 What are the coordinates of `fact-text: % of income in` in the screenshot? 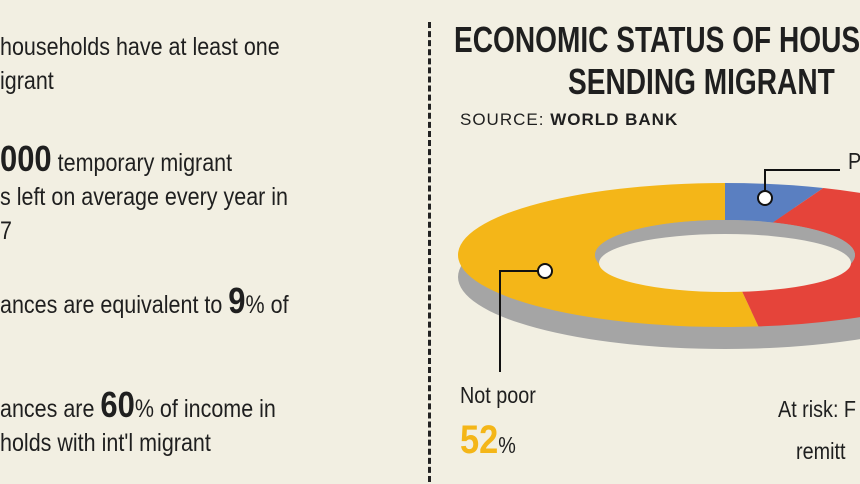 It's located at (205, 409).